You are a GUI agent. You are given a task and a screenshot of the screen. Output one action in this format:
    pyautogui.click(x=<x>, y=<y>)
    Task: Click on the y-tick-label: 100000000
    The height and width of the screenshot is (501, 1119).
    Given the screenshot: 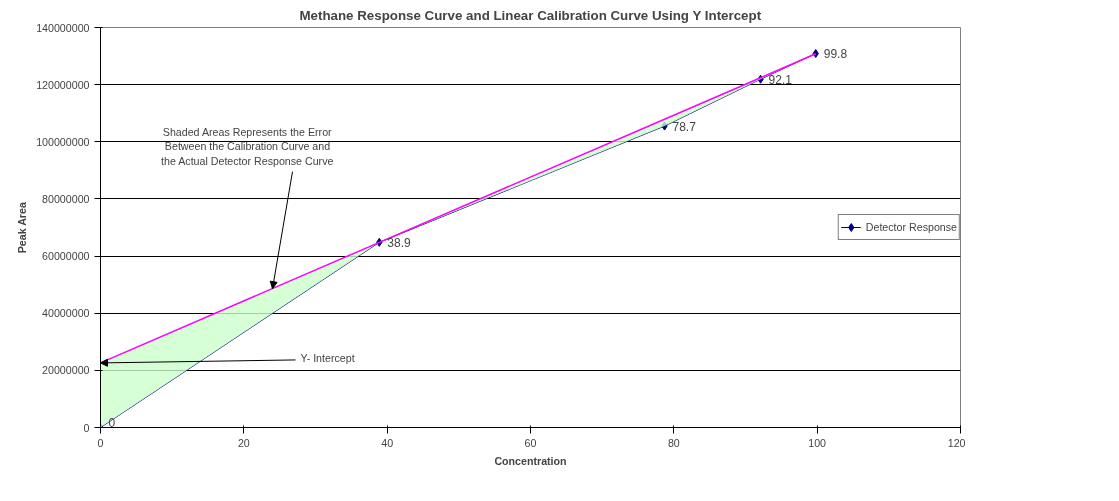 What is the action you would take?
    pyautogui.click(x=63, y=141)
    